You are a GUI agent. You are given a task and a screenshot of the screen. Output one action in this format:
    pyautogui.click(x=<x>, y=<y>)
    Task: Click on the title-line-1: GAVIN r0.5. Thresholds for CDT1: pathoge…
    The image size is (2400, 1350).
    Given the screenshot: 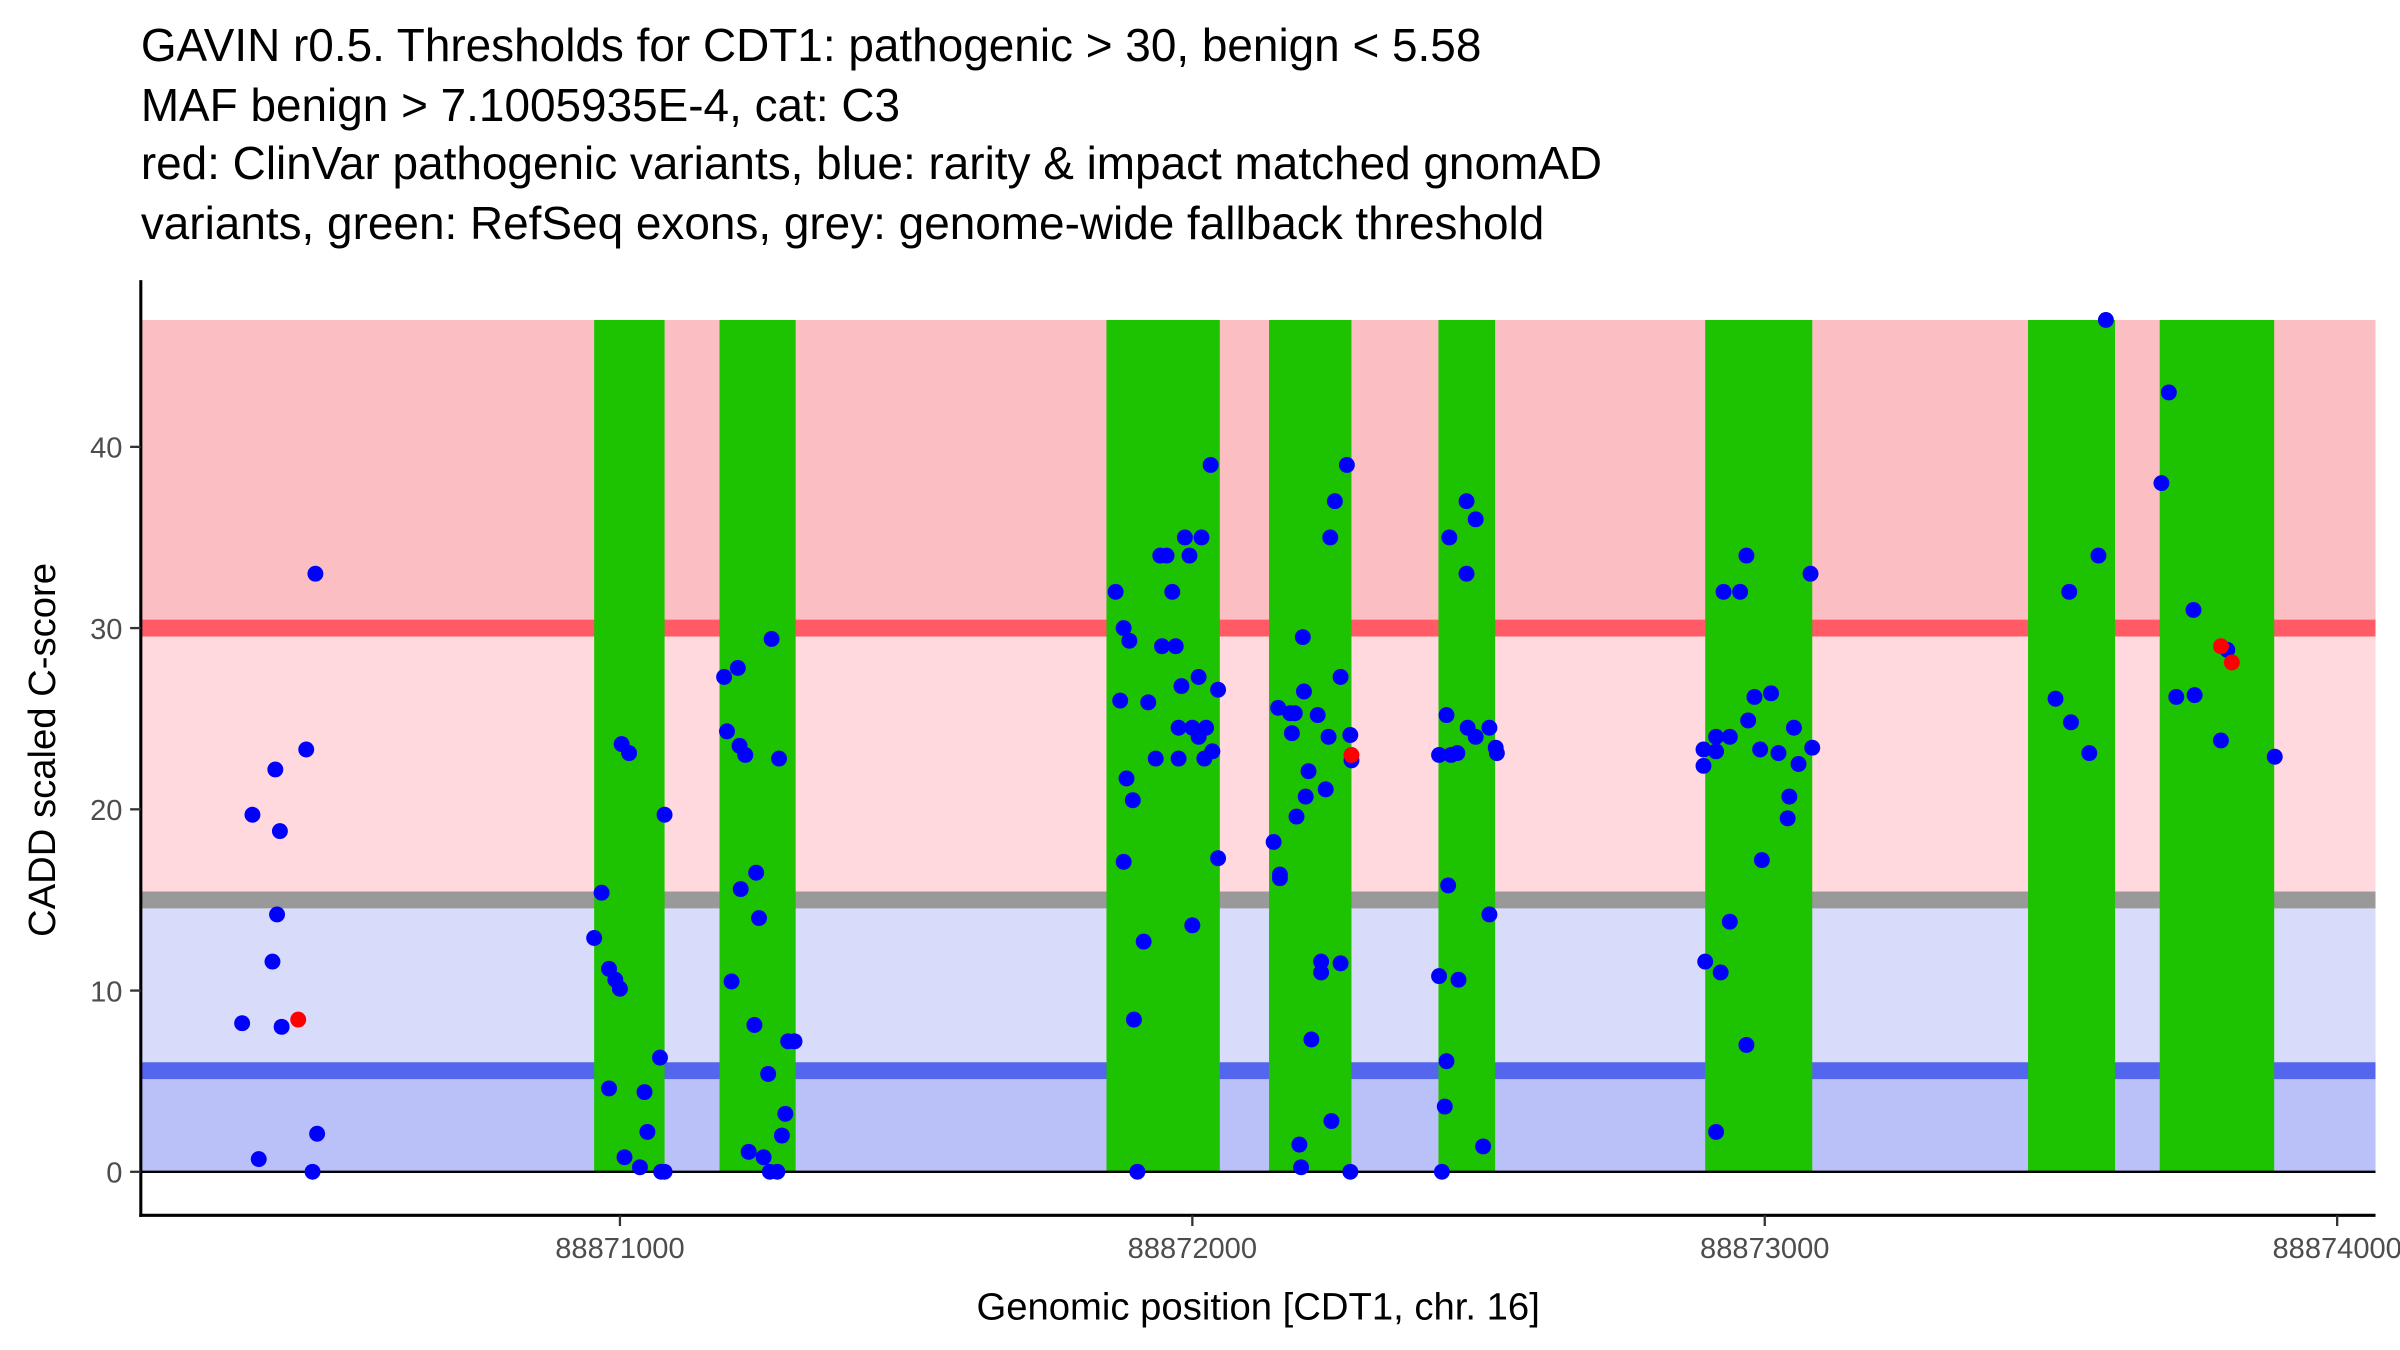 What is the action you would take?
    pyautogui.click(x=811, y=45)
    